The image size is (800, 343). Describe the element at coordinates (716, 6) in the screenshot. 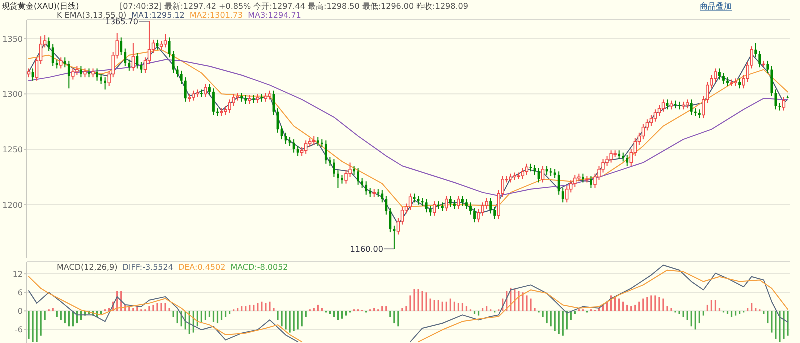

I see `text: 商品叠加` at that location.